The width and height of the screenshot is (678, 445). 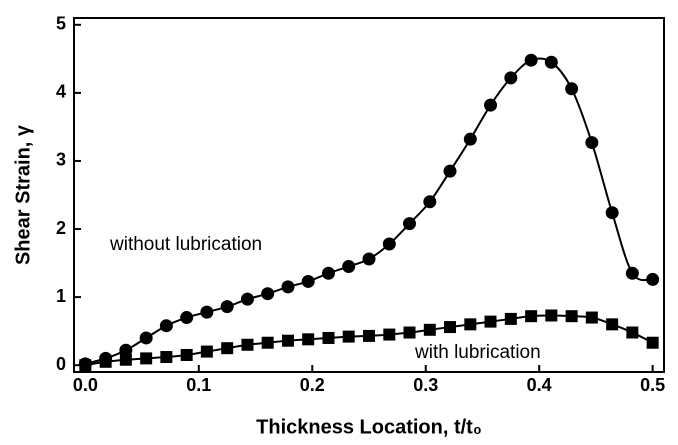 What do you see at coordinates (85, 385) in the screenshot?
I see `x-tick-label: 0.0` at bounding box center [85, 385].